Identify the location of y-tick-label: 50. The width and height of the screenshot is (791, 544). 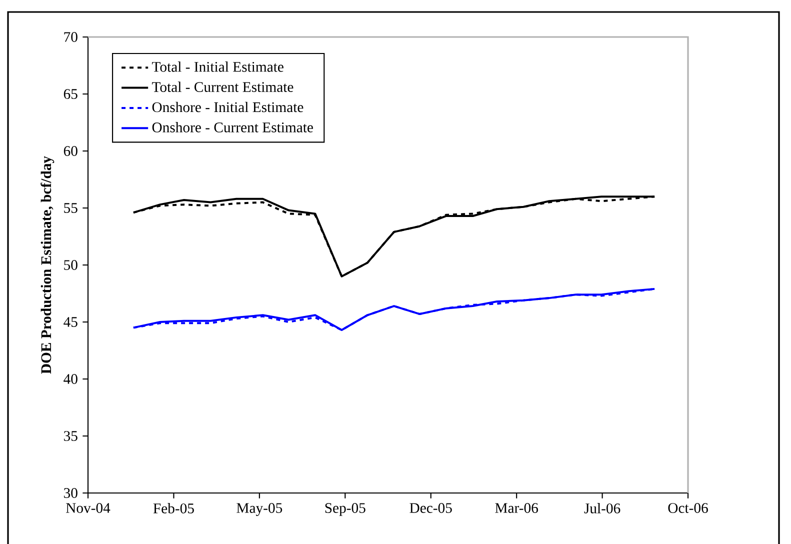
(71, 265).